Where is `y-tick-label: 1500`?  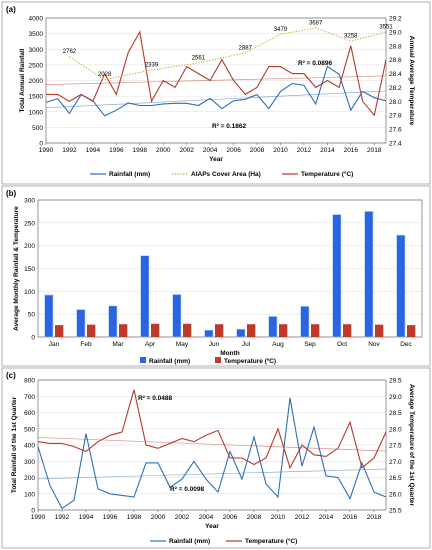 y-tick-label: 1500 is located at coordinates (36, 97).